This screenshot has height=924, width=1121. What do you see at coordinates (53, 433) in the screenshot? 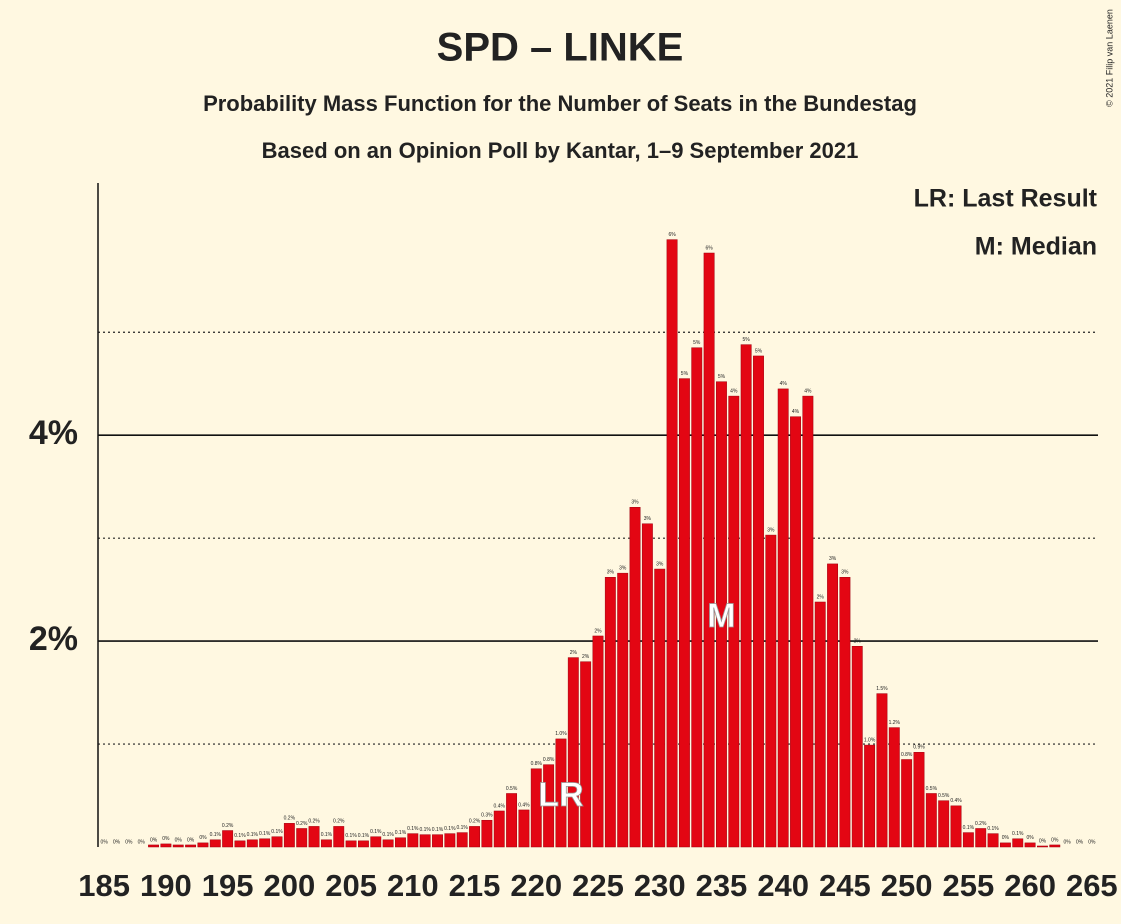
I see `y-tick-label: 4%` at bounding box center [53, 433].